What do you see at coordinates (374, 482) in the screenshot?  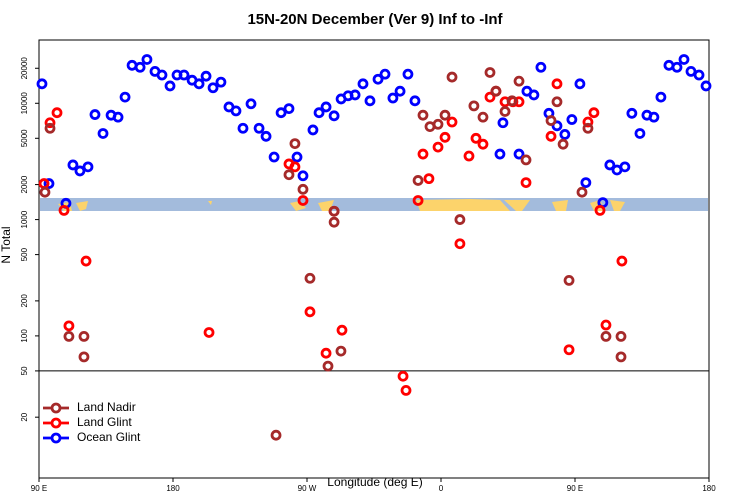 I see `x-axis-label: Longitude (deg E)` at bounding box center [374, 482].